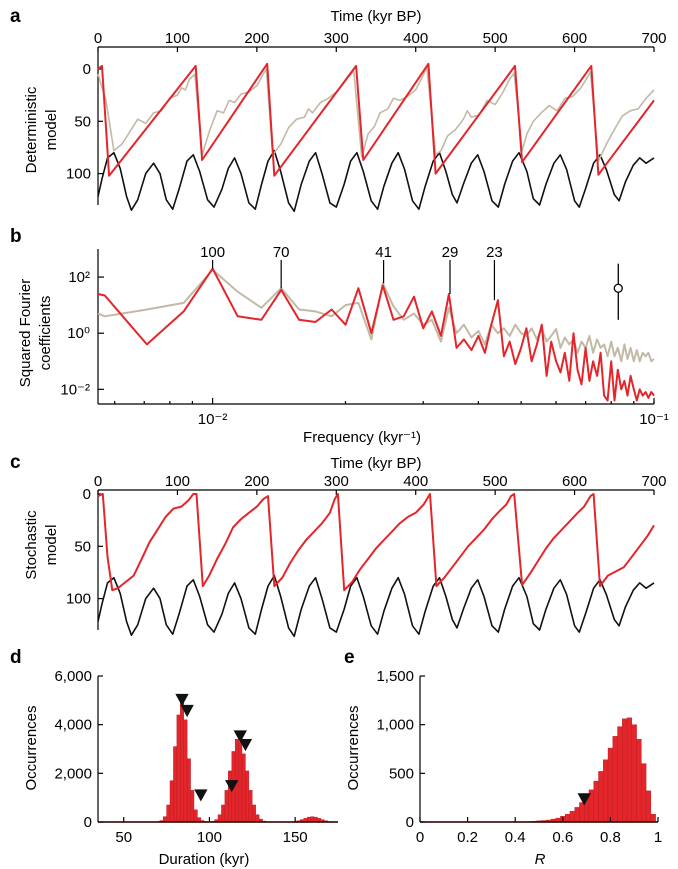 The image size is (678, 869). What do you see at coordinates (375, 16) in the screenshot?
I see `panel-a-top-axis-label: Time (kyr BP)` at bounding box center [375, 16].